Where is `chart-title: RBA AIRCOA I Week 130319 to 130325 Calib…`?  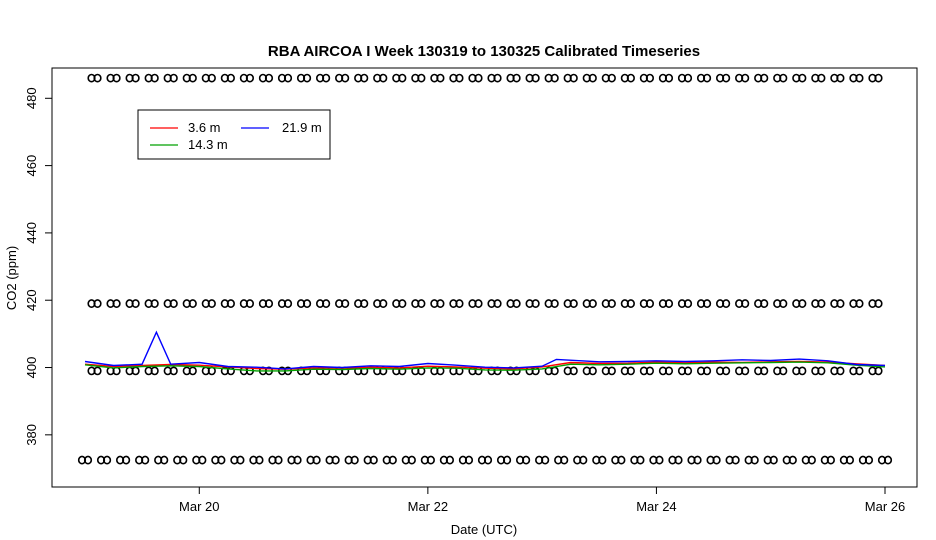 chart-title: RBA AIRCOA I Week 130319 to 130325 Calib… is located at coordinates (484, 51).